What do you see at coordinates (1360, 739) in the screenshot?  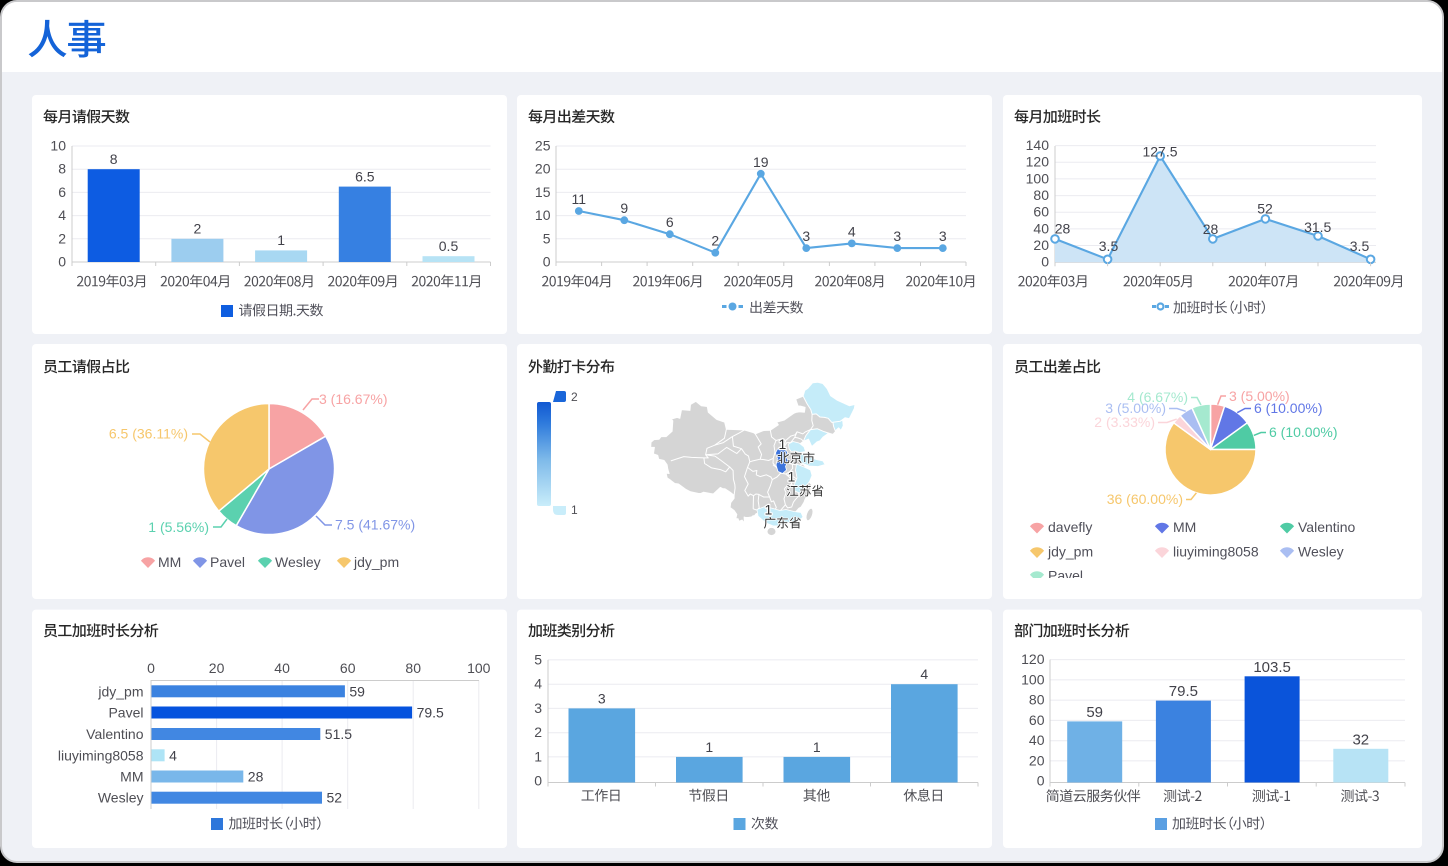 I see `svg-text: 32` at bounding box center [1360, 739].